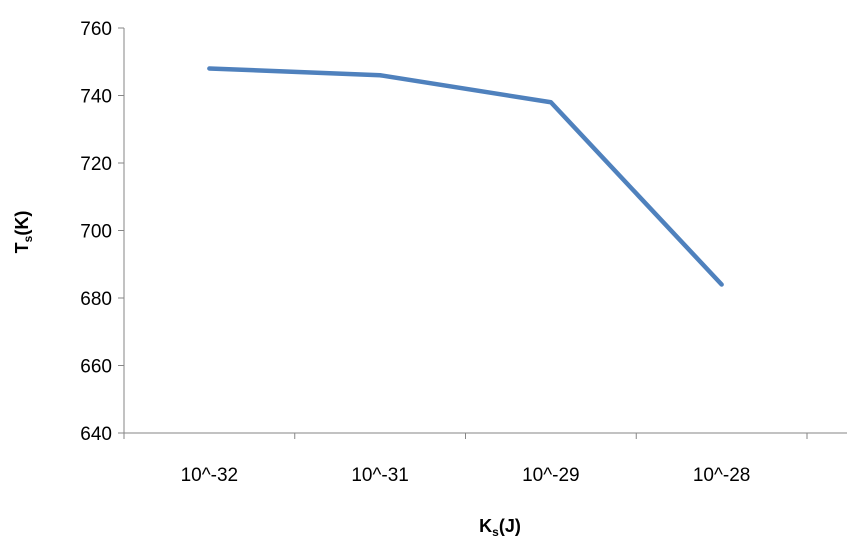  What do you see at coordinates (96, 367) in the screenshot?
I see `y-tick-label: 660` at bounding box center [96, 367].